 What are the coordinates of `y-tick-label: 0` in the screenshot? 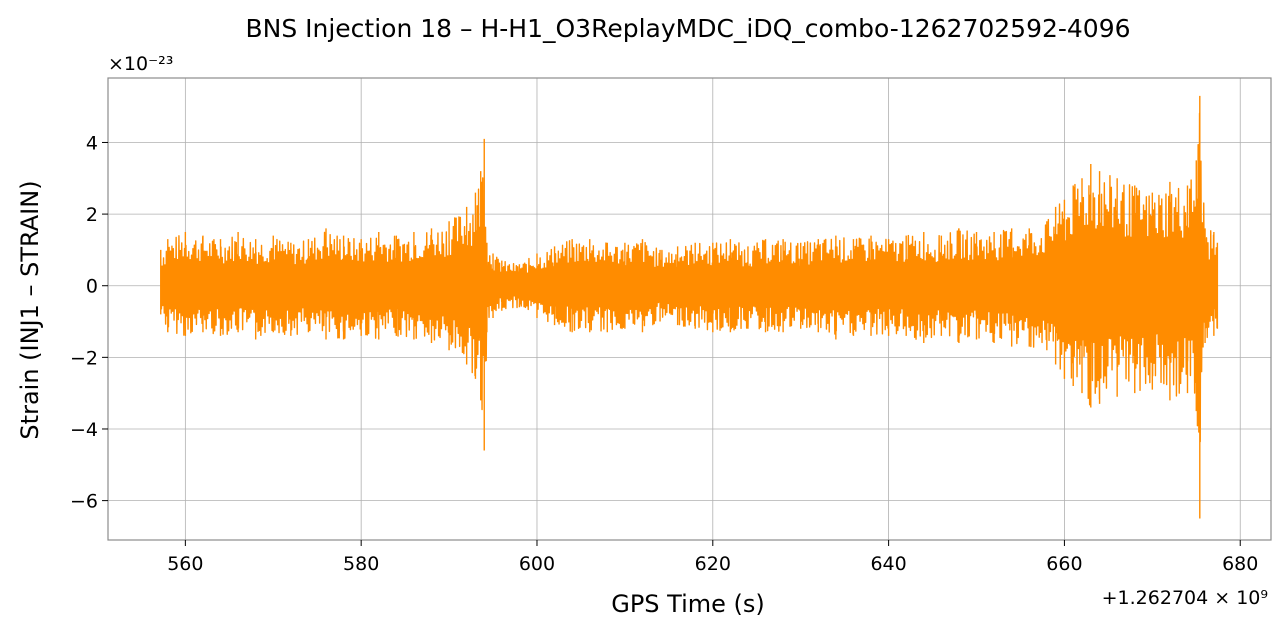 It's located at (92, 287).